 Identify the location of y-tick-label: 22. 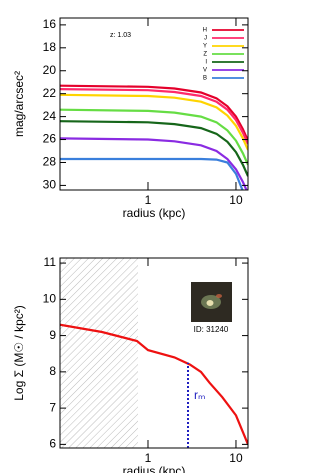
(50, 93).